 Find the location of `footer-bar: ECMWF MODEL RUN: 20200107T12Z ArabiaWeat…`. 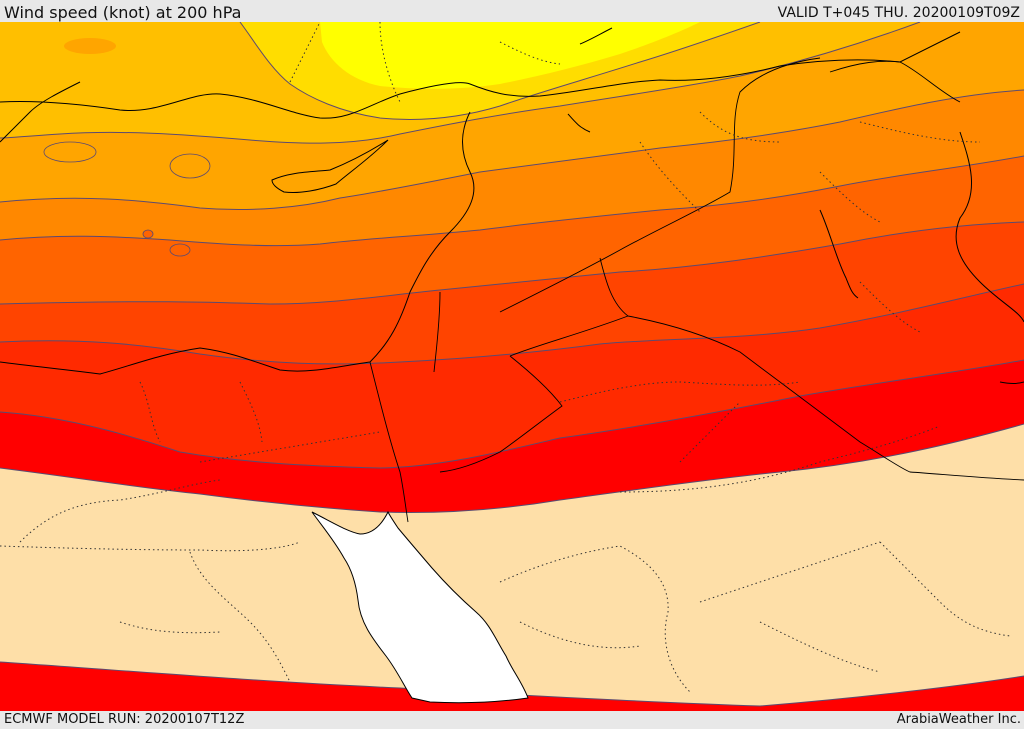

footer-bar: ECMWF MODEL RUN: 20200107T12Z ArabiaWeat… is located at coordinates (512, 720).